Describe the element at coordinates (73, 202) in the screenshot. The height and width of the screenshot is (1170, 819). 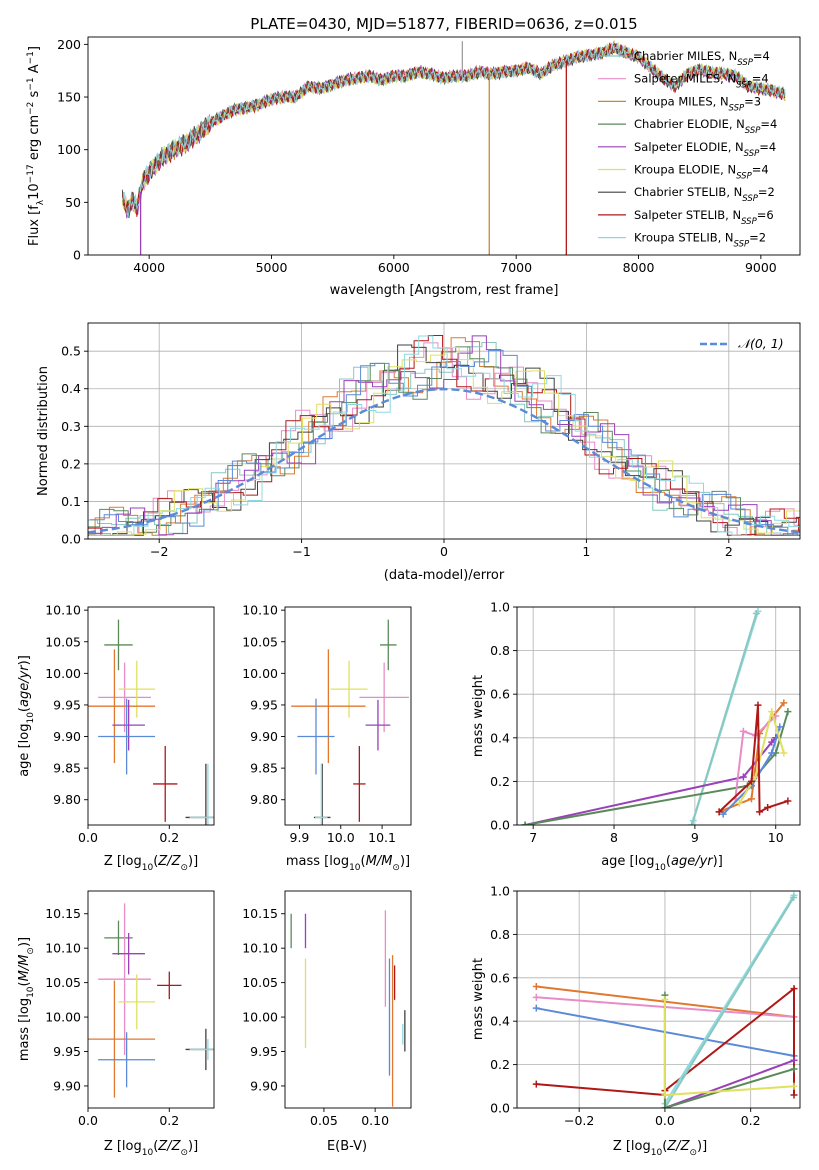
I see `y-tick-label: 50` at that location.